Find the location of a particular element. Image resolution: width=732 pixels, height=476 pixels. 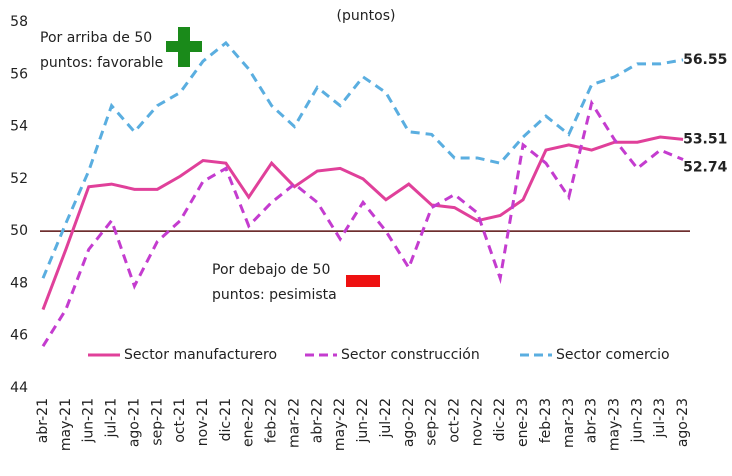

x-tick-label: ene-22 is located at coordinates (249, 422).